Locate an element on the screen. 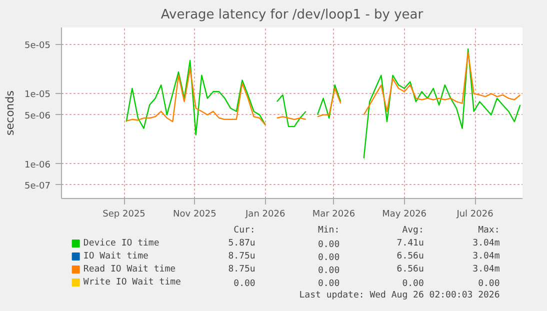  text: 7.41u is located at coordinates (410, 243).